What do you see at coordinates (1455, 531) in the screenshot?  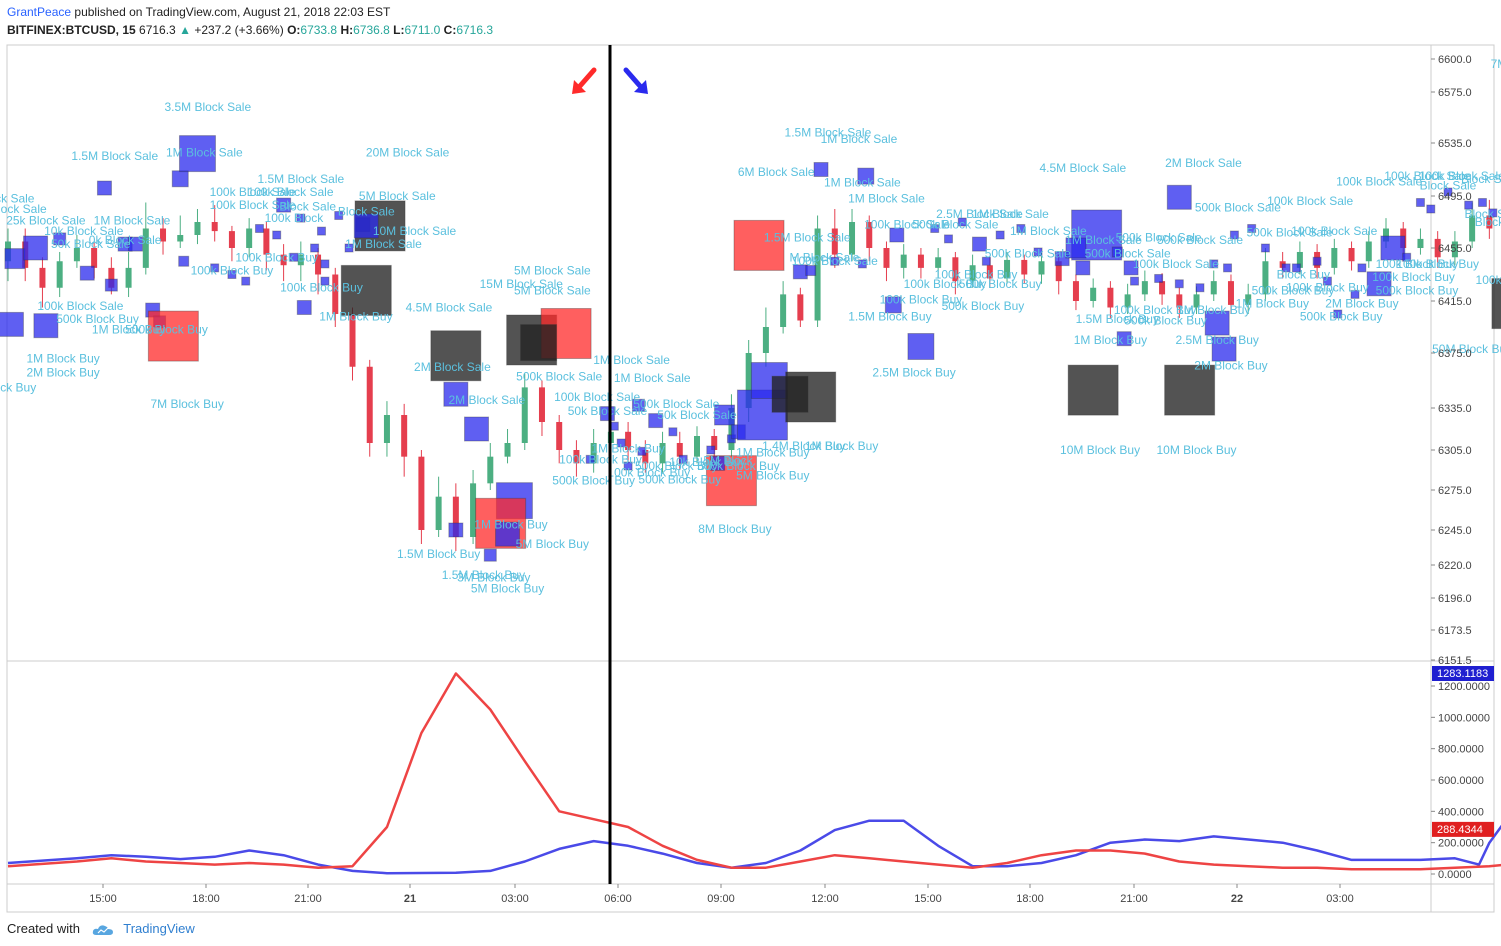 I see `price-tick-label: 6245.0` at bounding box center [1455, 531].